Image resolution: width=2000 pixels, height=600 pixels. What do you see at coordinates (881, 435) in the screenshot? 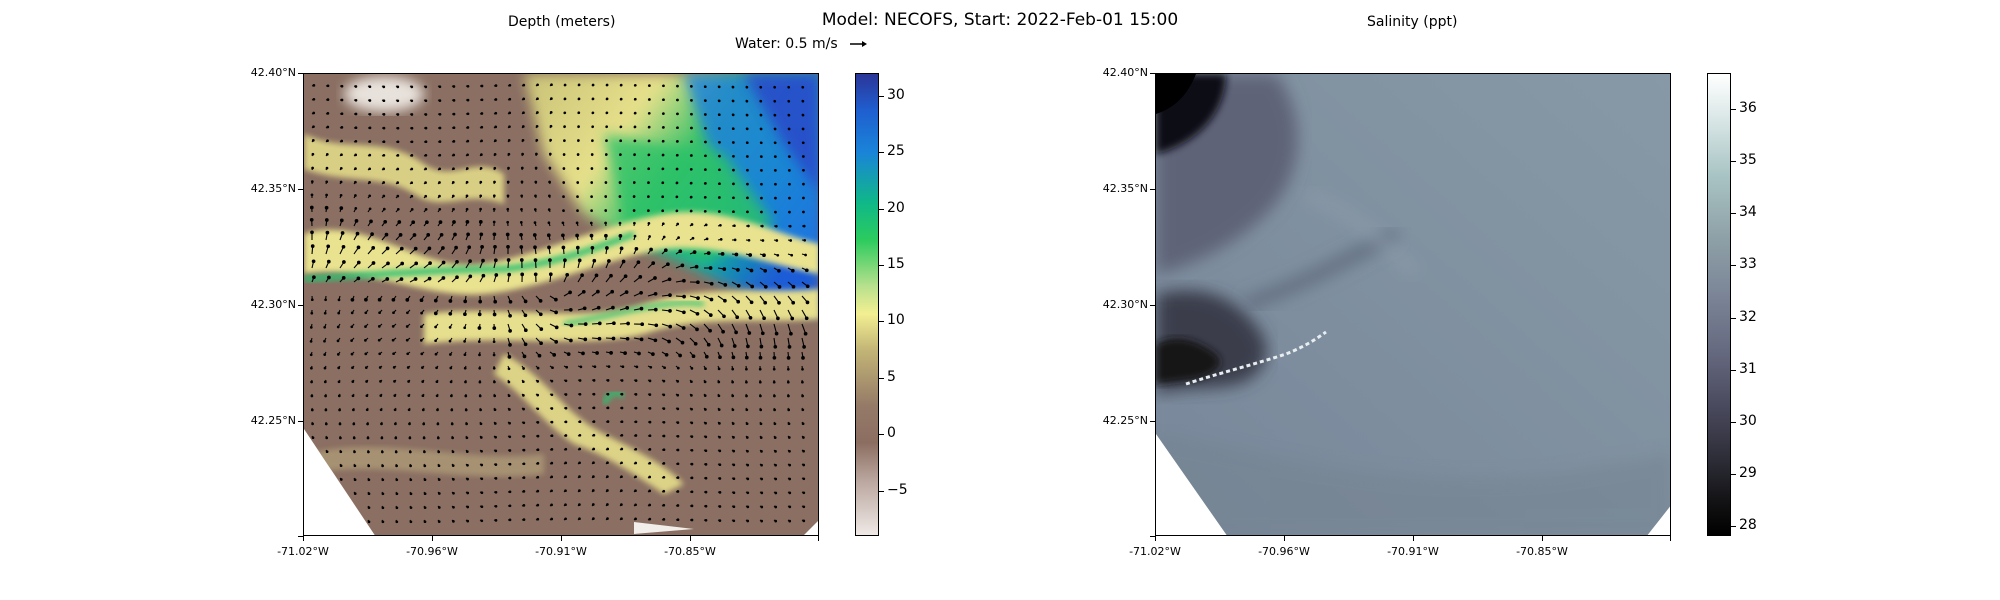
I see `colorbar-tick` at bounding box center [881, 435].